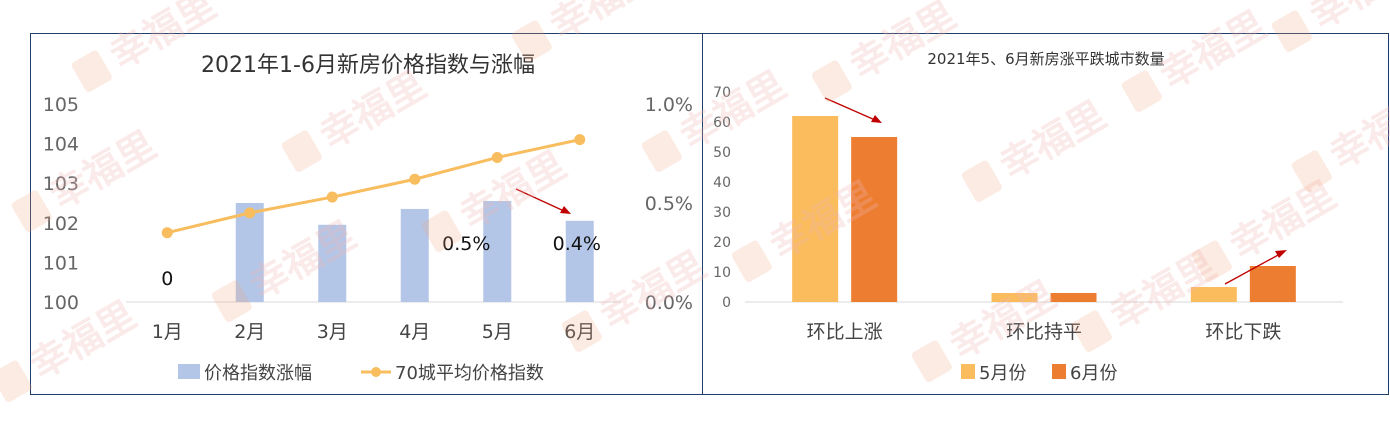  Describe the element at coordinates (61, 145) in the screenshot. I see `y-left-tick-label: 104` at that location.